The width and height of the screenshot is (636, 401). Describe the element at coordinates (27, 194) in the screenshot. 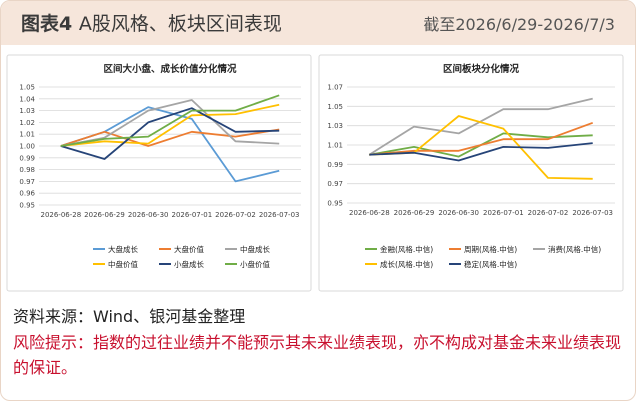

I see `y-tick-label: 0.96` at that location.